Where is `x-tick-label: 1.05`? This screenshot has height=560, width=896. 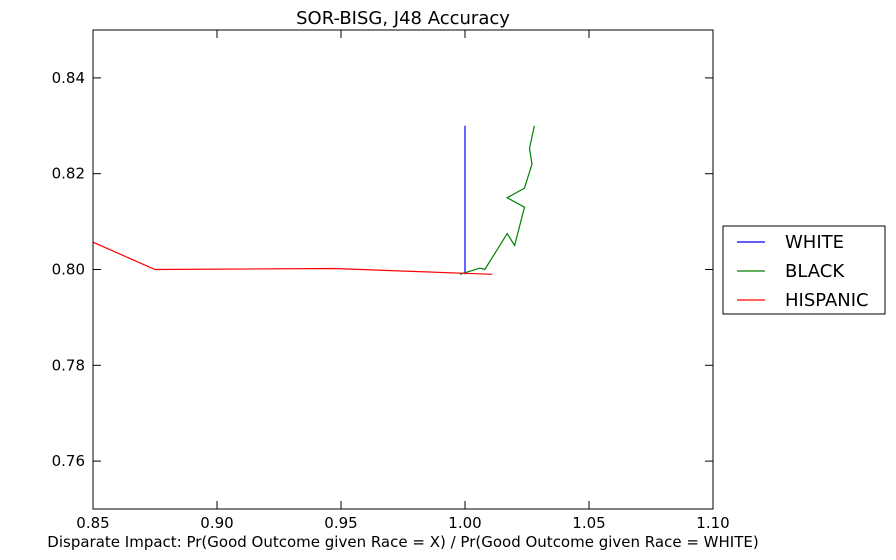 x-tick-label: 1.05 is located at coordinates (588, 523).